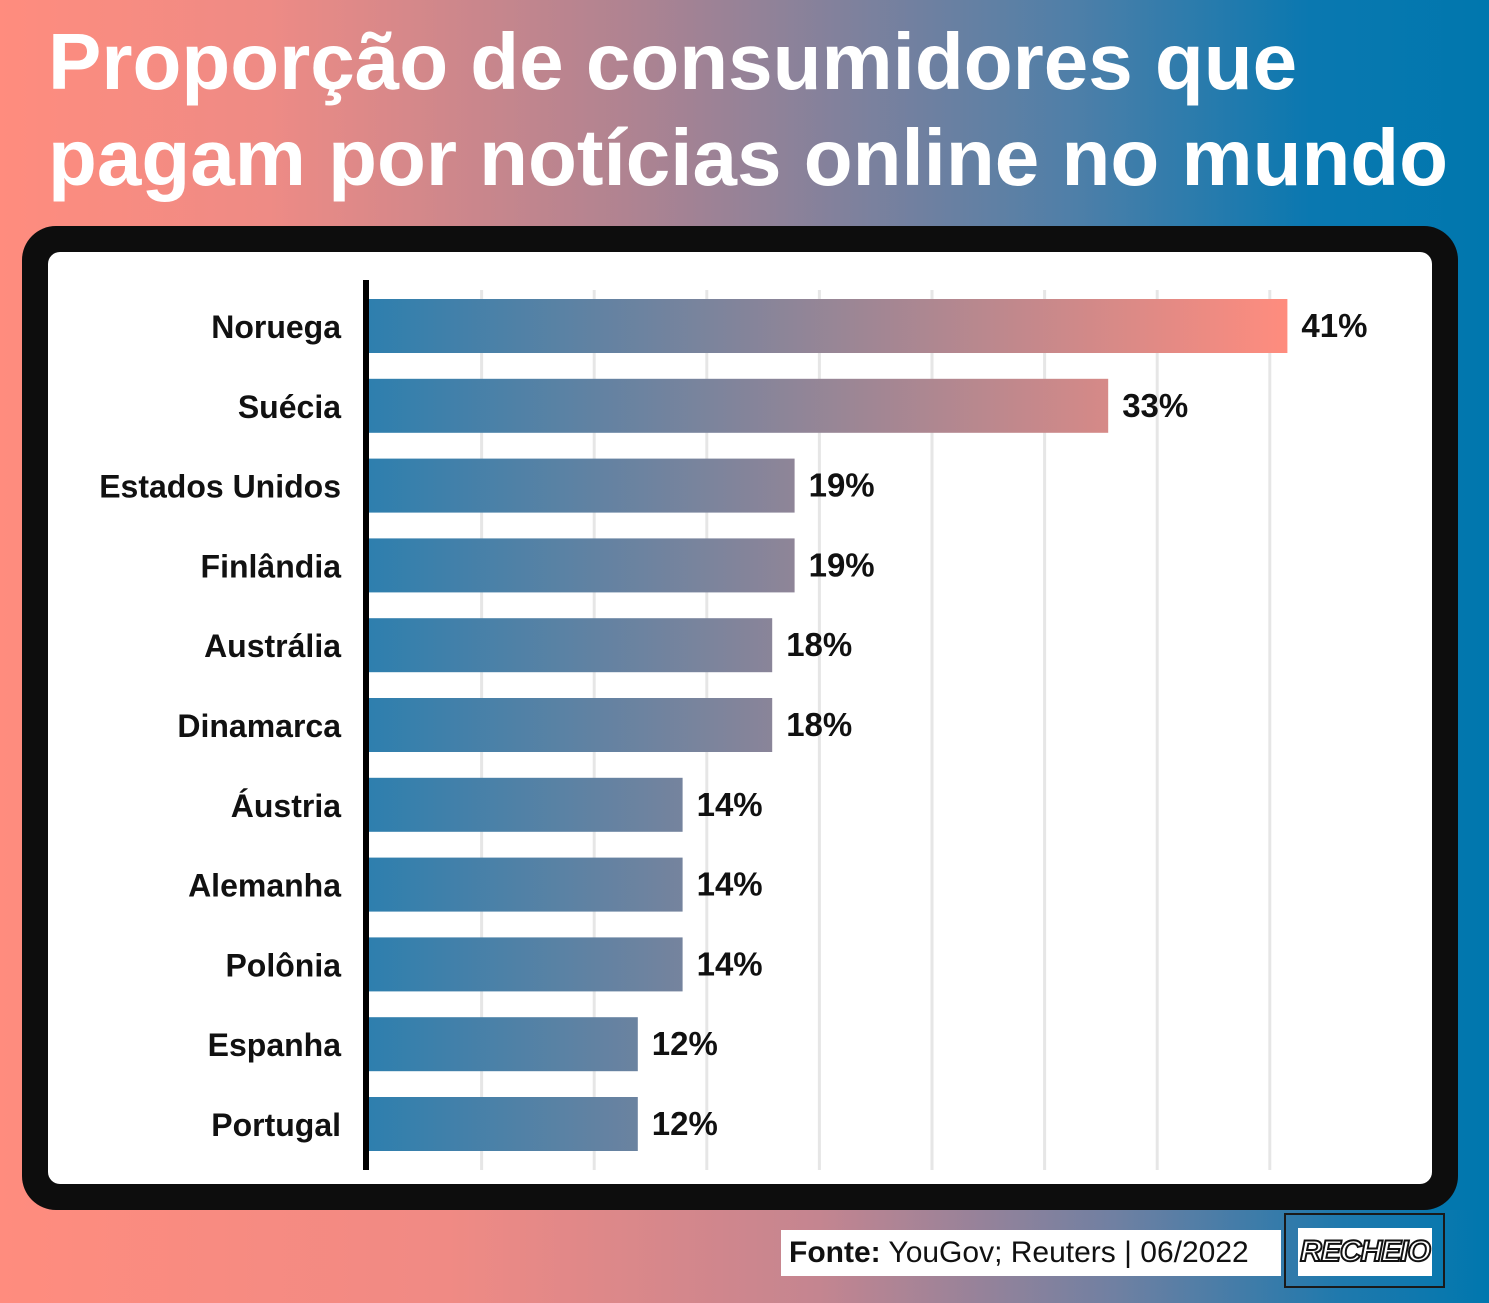 This screenshot has width=1489, height=1303. Describe the element at coordinates (286, 806) in the screenshot. I see `category-label: Áustria` at that location.